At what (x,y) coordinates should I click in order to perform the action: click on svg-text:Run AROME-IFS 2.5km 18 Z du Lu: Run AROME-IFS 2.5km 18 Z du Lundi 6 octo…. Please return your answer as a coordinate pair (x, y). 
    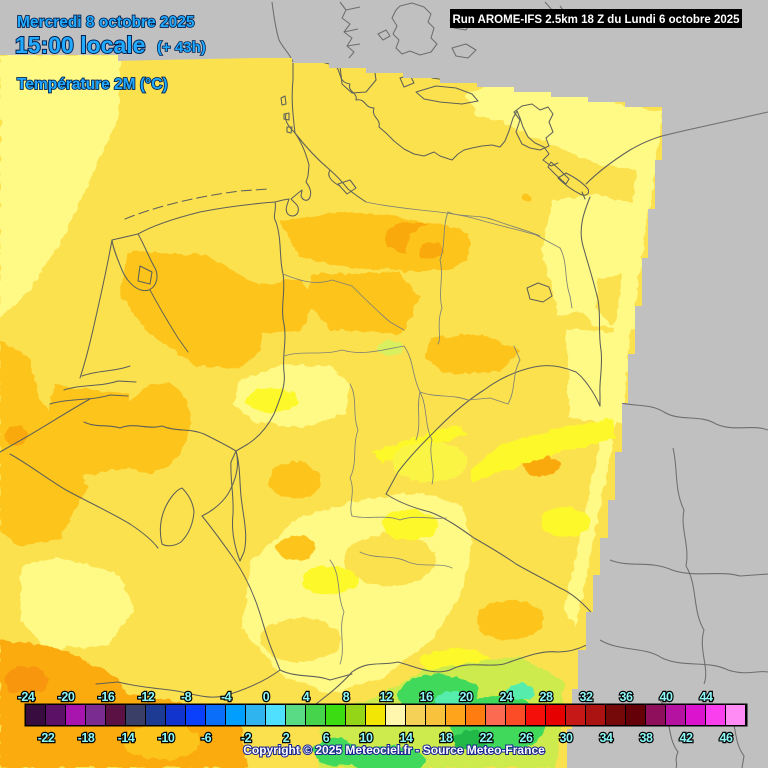
    Looking at the image, I should click on (596, 20).